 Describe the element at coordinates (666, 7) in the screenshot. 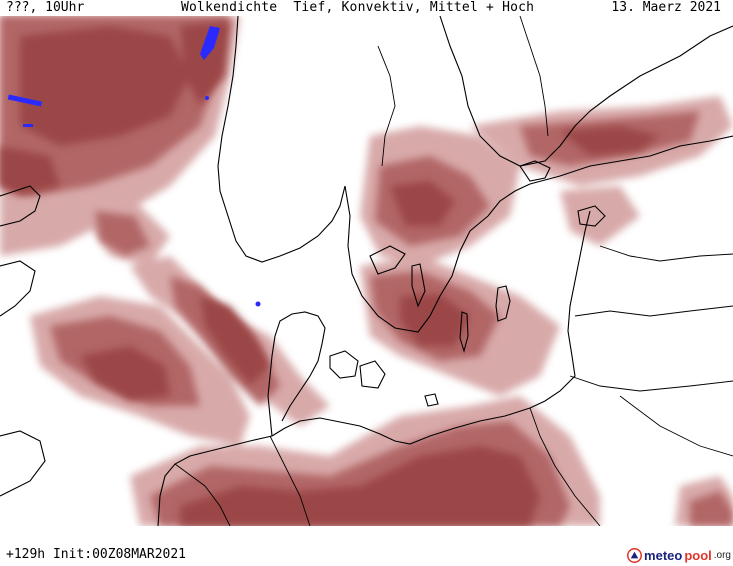

I see `forecast-date: 13. Maerz 2021` at that location.